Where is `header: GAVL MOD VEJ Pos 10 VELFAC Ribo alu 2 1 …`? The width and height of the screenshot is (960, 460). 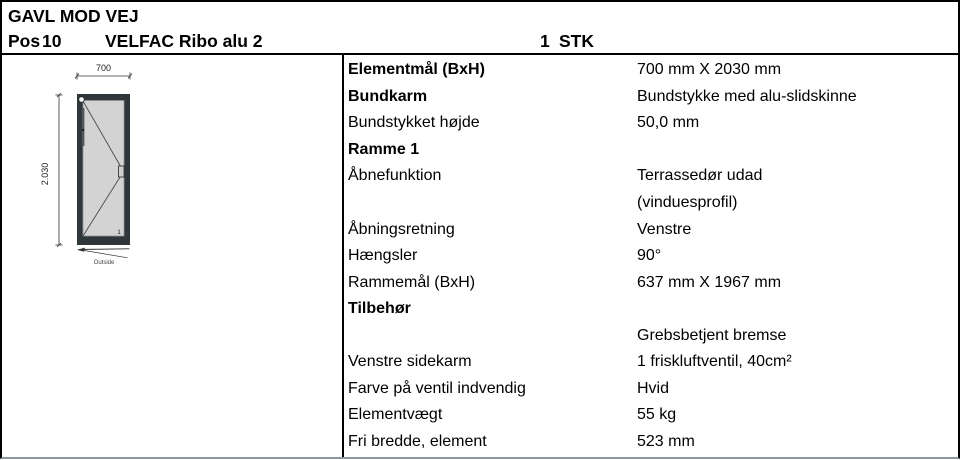
header: GAVL MOD VEJ Pos 10 VELFAC Ribo alu 2 1 … is located at coordinates (480, 28).